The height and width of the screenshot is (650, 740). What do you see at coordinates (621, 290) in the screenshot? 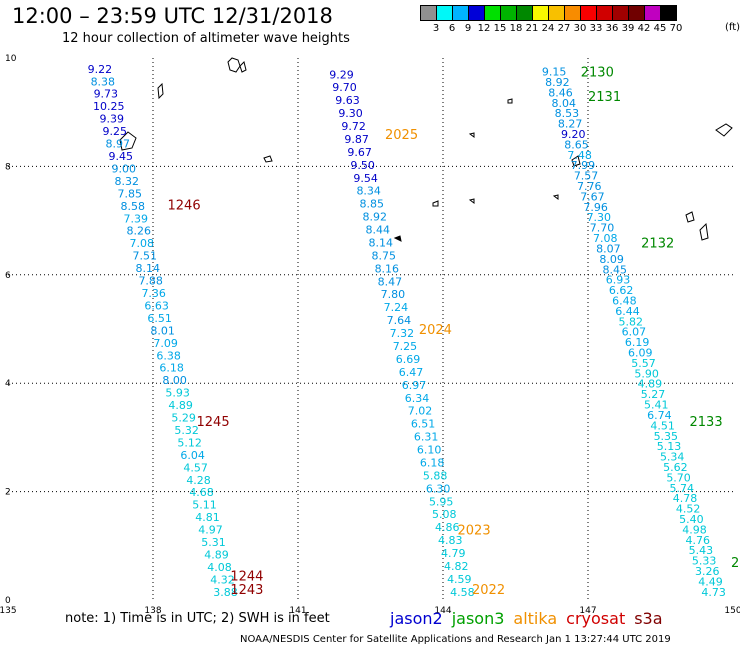
I see `wave-height-label: 6.62` at bounding box center [621, 290].